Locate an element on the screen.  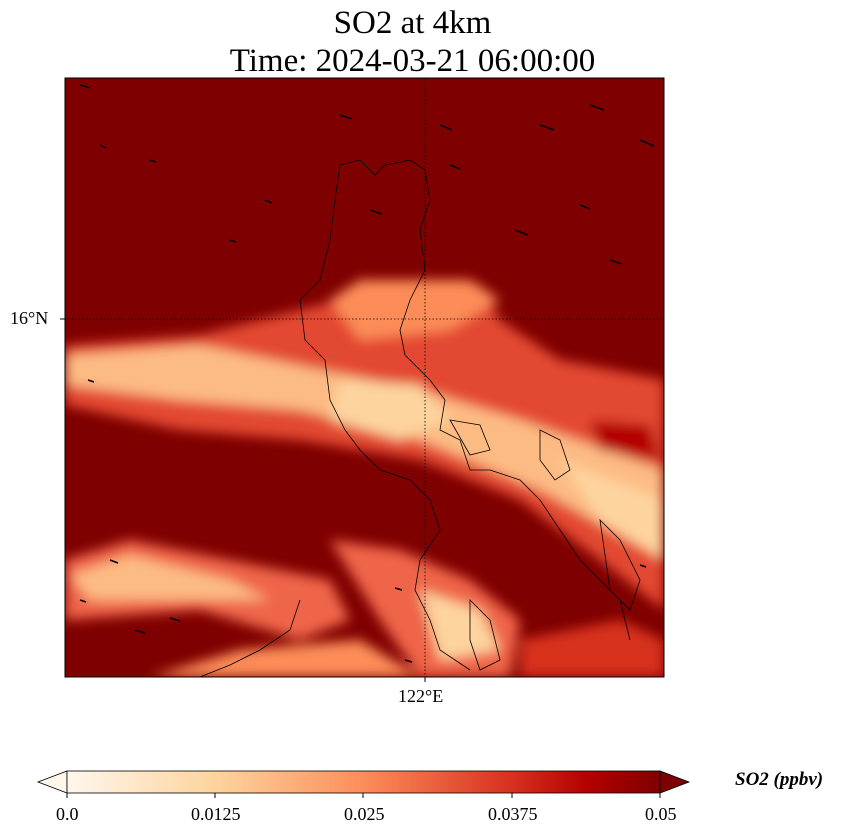
plume-bottom-right is located at coordinates (592, 648).